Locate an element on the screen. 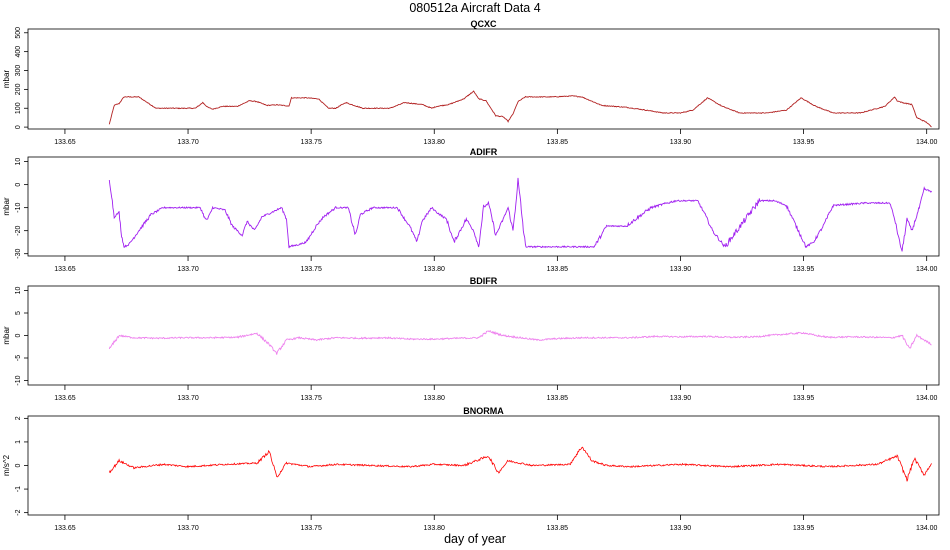 This screenshot has height=550, width=950. y-tick-label: 500 is located at coordinates (18, 33).